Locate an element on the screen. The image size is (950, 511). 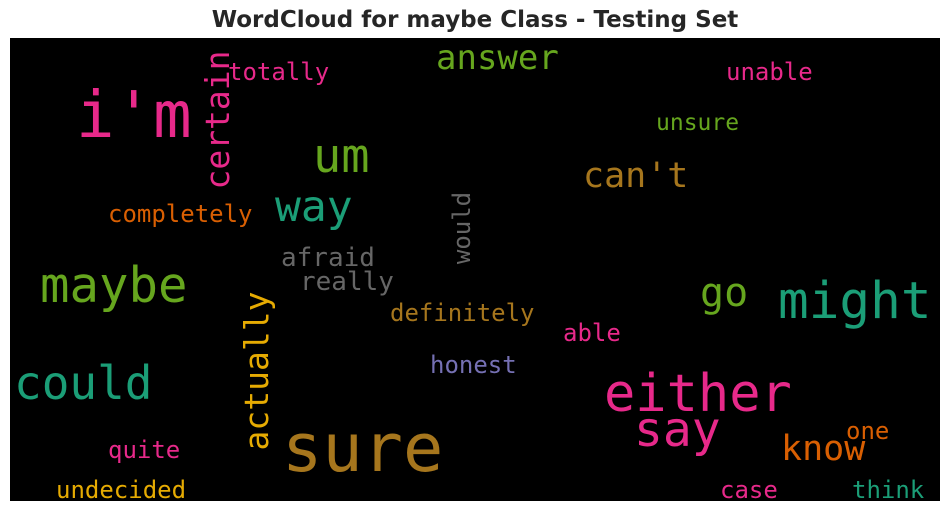
word-unsure: unsure is located at coordinates (698, 123).